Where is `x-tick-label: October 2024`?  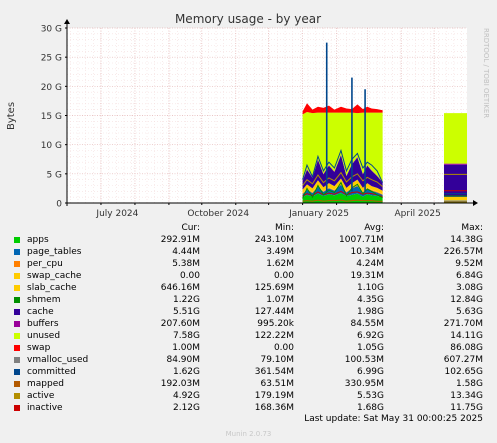
x-tick-label: October 2024 is located at coordinates (218, 214).